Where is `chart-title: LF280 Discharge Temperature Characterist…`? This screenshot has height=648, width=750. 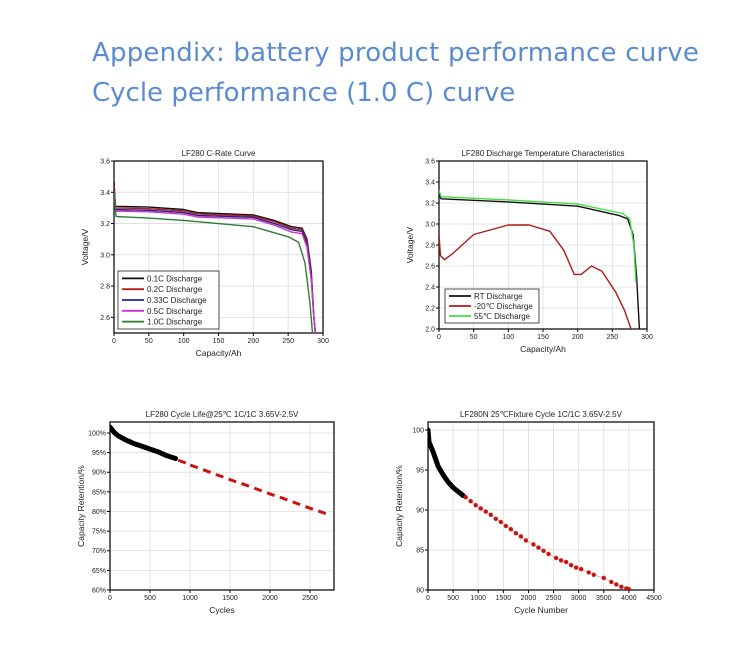
chart-title: LF280 Discharge Temperature Characterist… is located at coordinates (542, 153).